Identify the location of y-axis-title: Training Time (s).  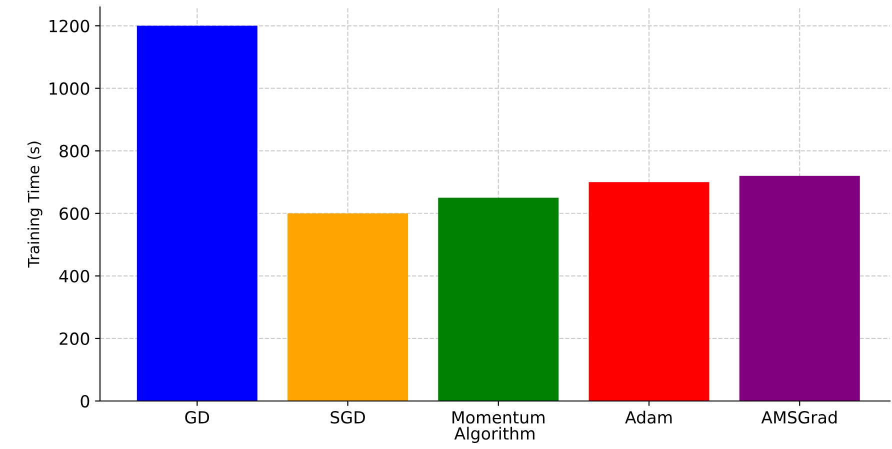
(35, 205).